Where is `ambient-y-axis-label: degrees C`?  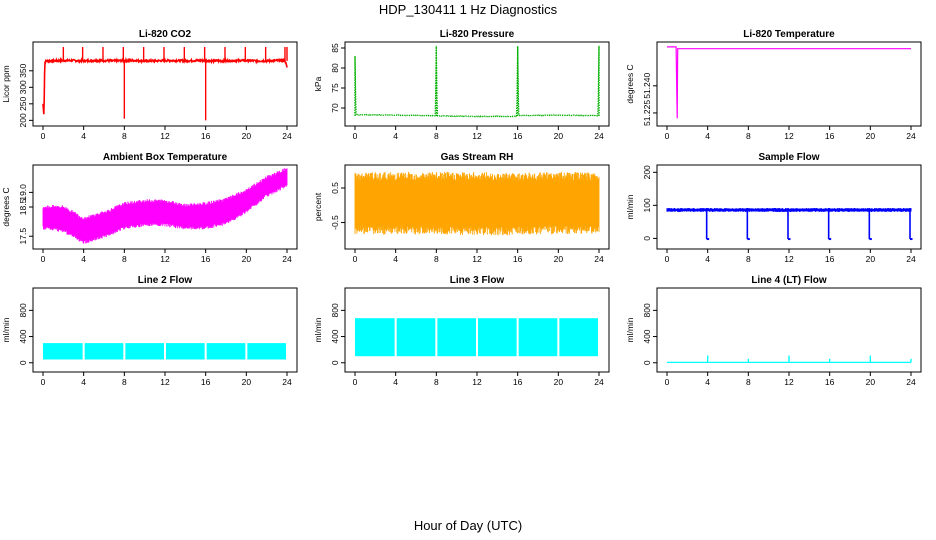
ambient-y-axis-label: degrees C is located at coordinates (6, 206).